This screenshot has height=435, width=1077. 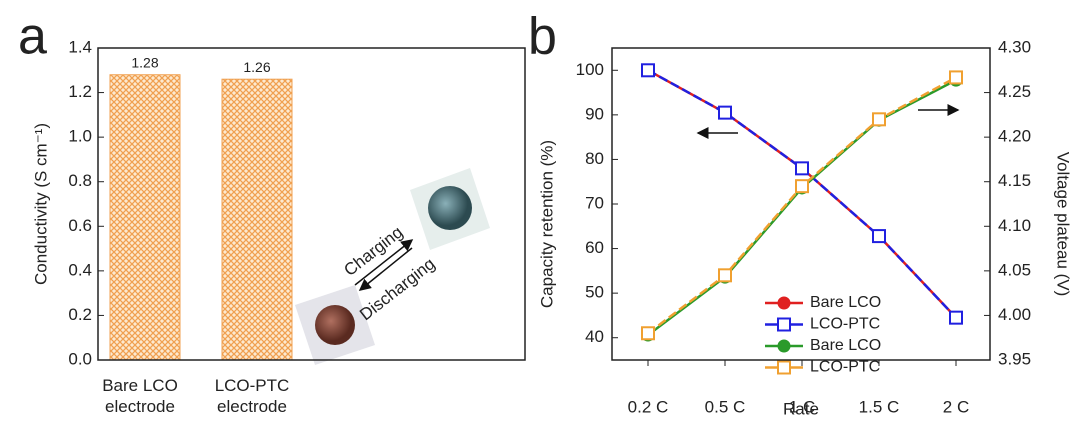 I want to click on y-tick-label: 40, so click(x=594, y=336).